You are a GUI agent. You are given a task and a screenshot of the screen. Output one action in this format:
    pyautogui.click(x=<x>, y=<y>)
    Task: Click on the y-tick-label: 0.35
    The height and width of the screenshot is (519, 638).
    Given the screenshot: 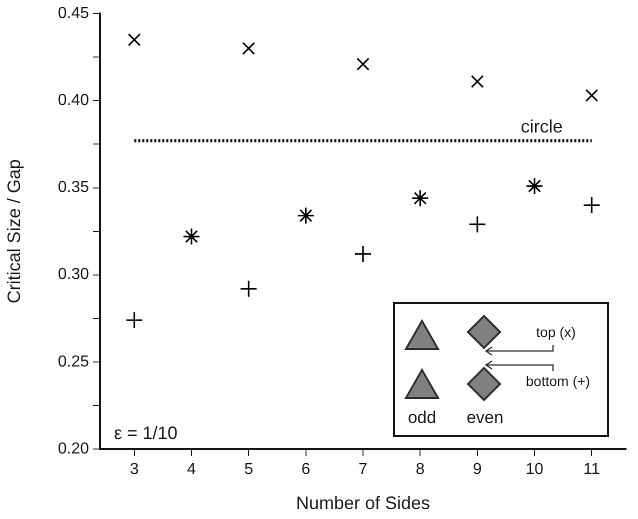 What is the action you would take?
    pyautogui.click(x=74, y=187)
    